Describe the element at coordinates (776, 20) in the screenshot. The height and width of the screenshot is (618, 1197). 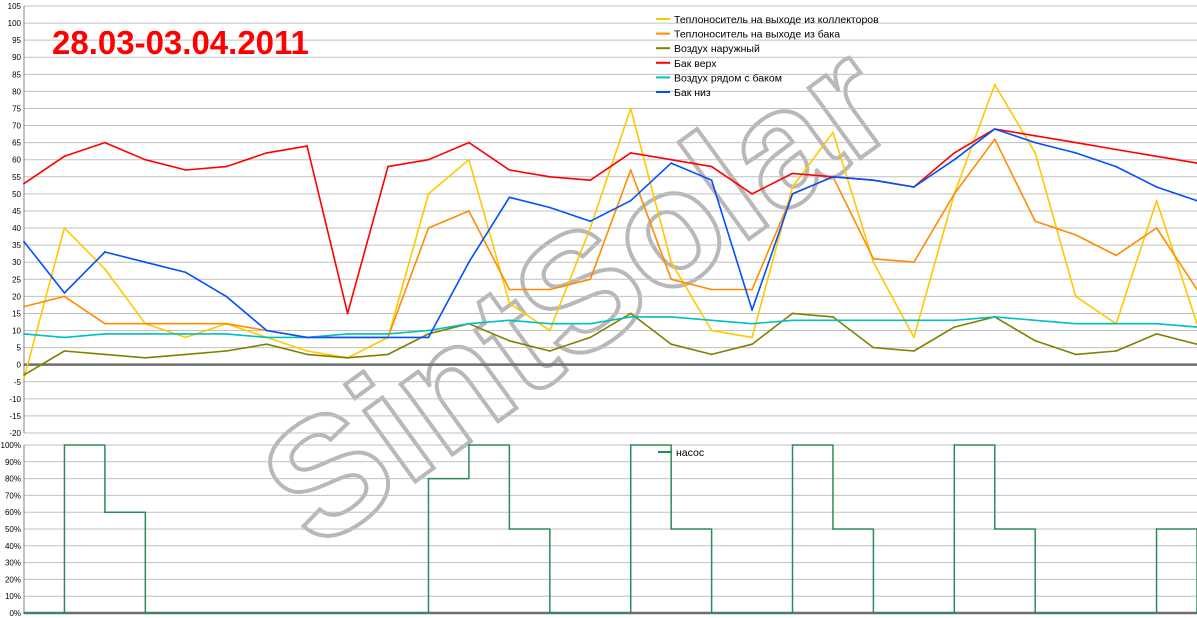
I see `legend-label: Теплоноситель на выходе из коллекторов` at that location.